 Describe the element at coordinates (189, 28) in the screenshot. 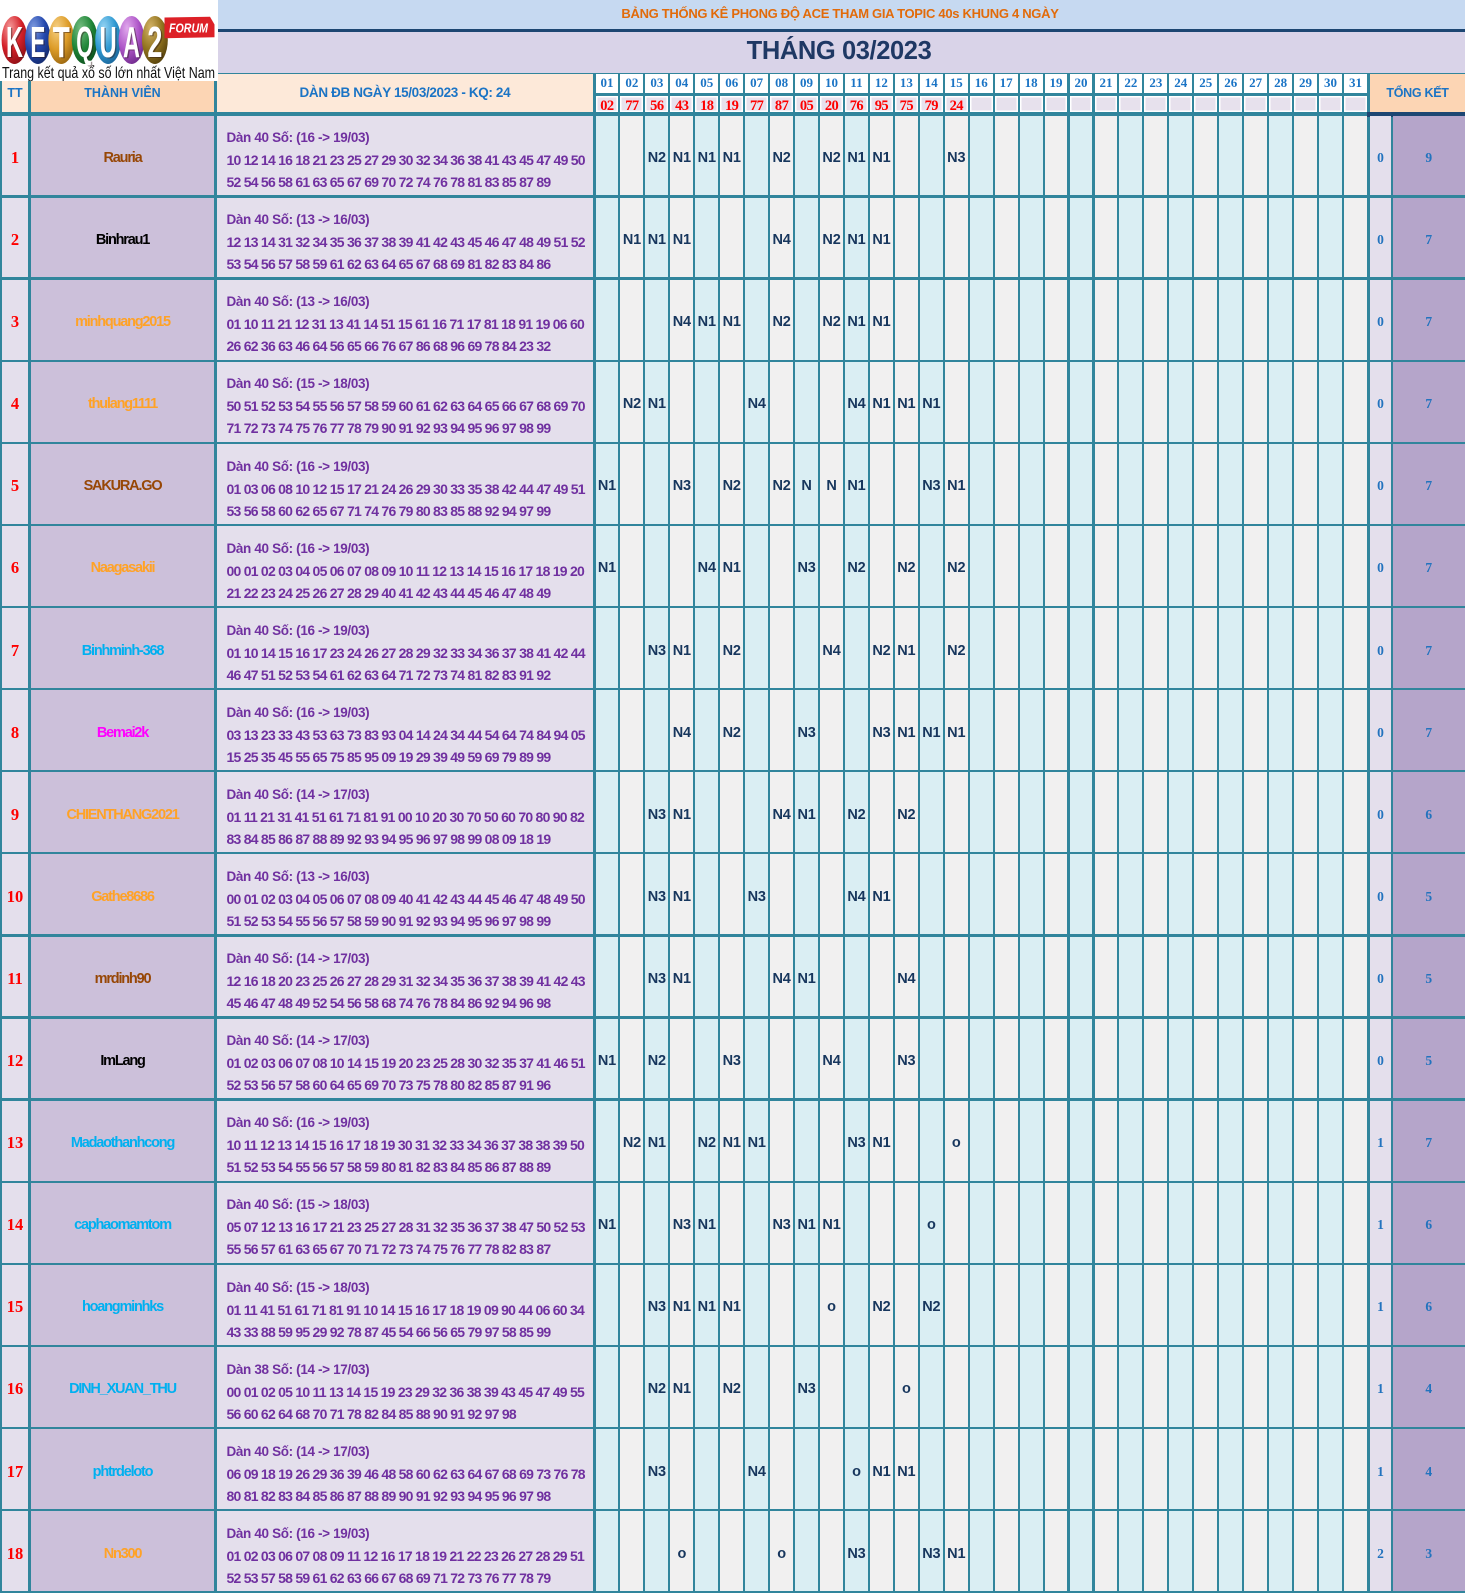

I see `svg-text: FORUM` at that location.